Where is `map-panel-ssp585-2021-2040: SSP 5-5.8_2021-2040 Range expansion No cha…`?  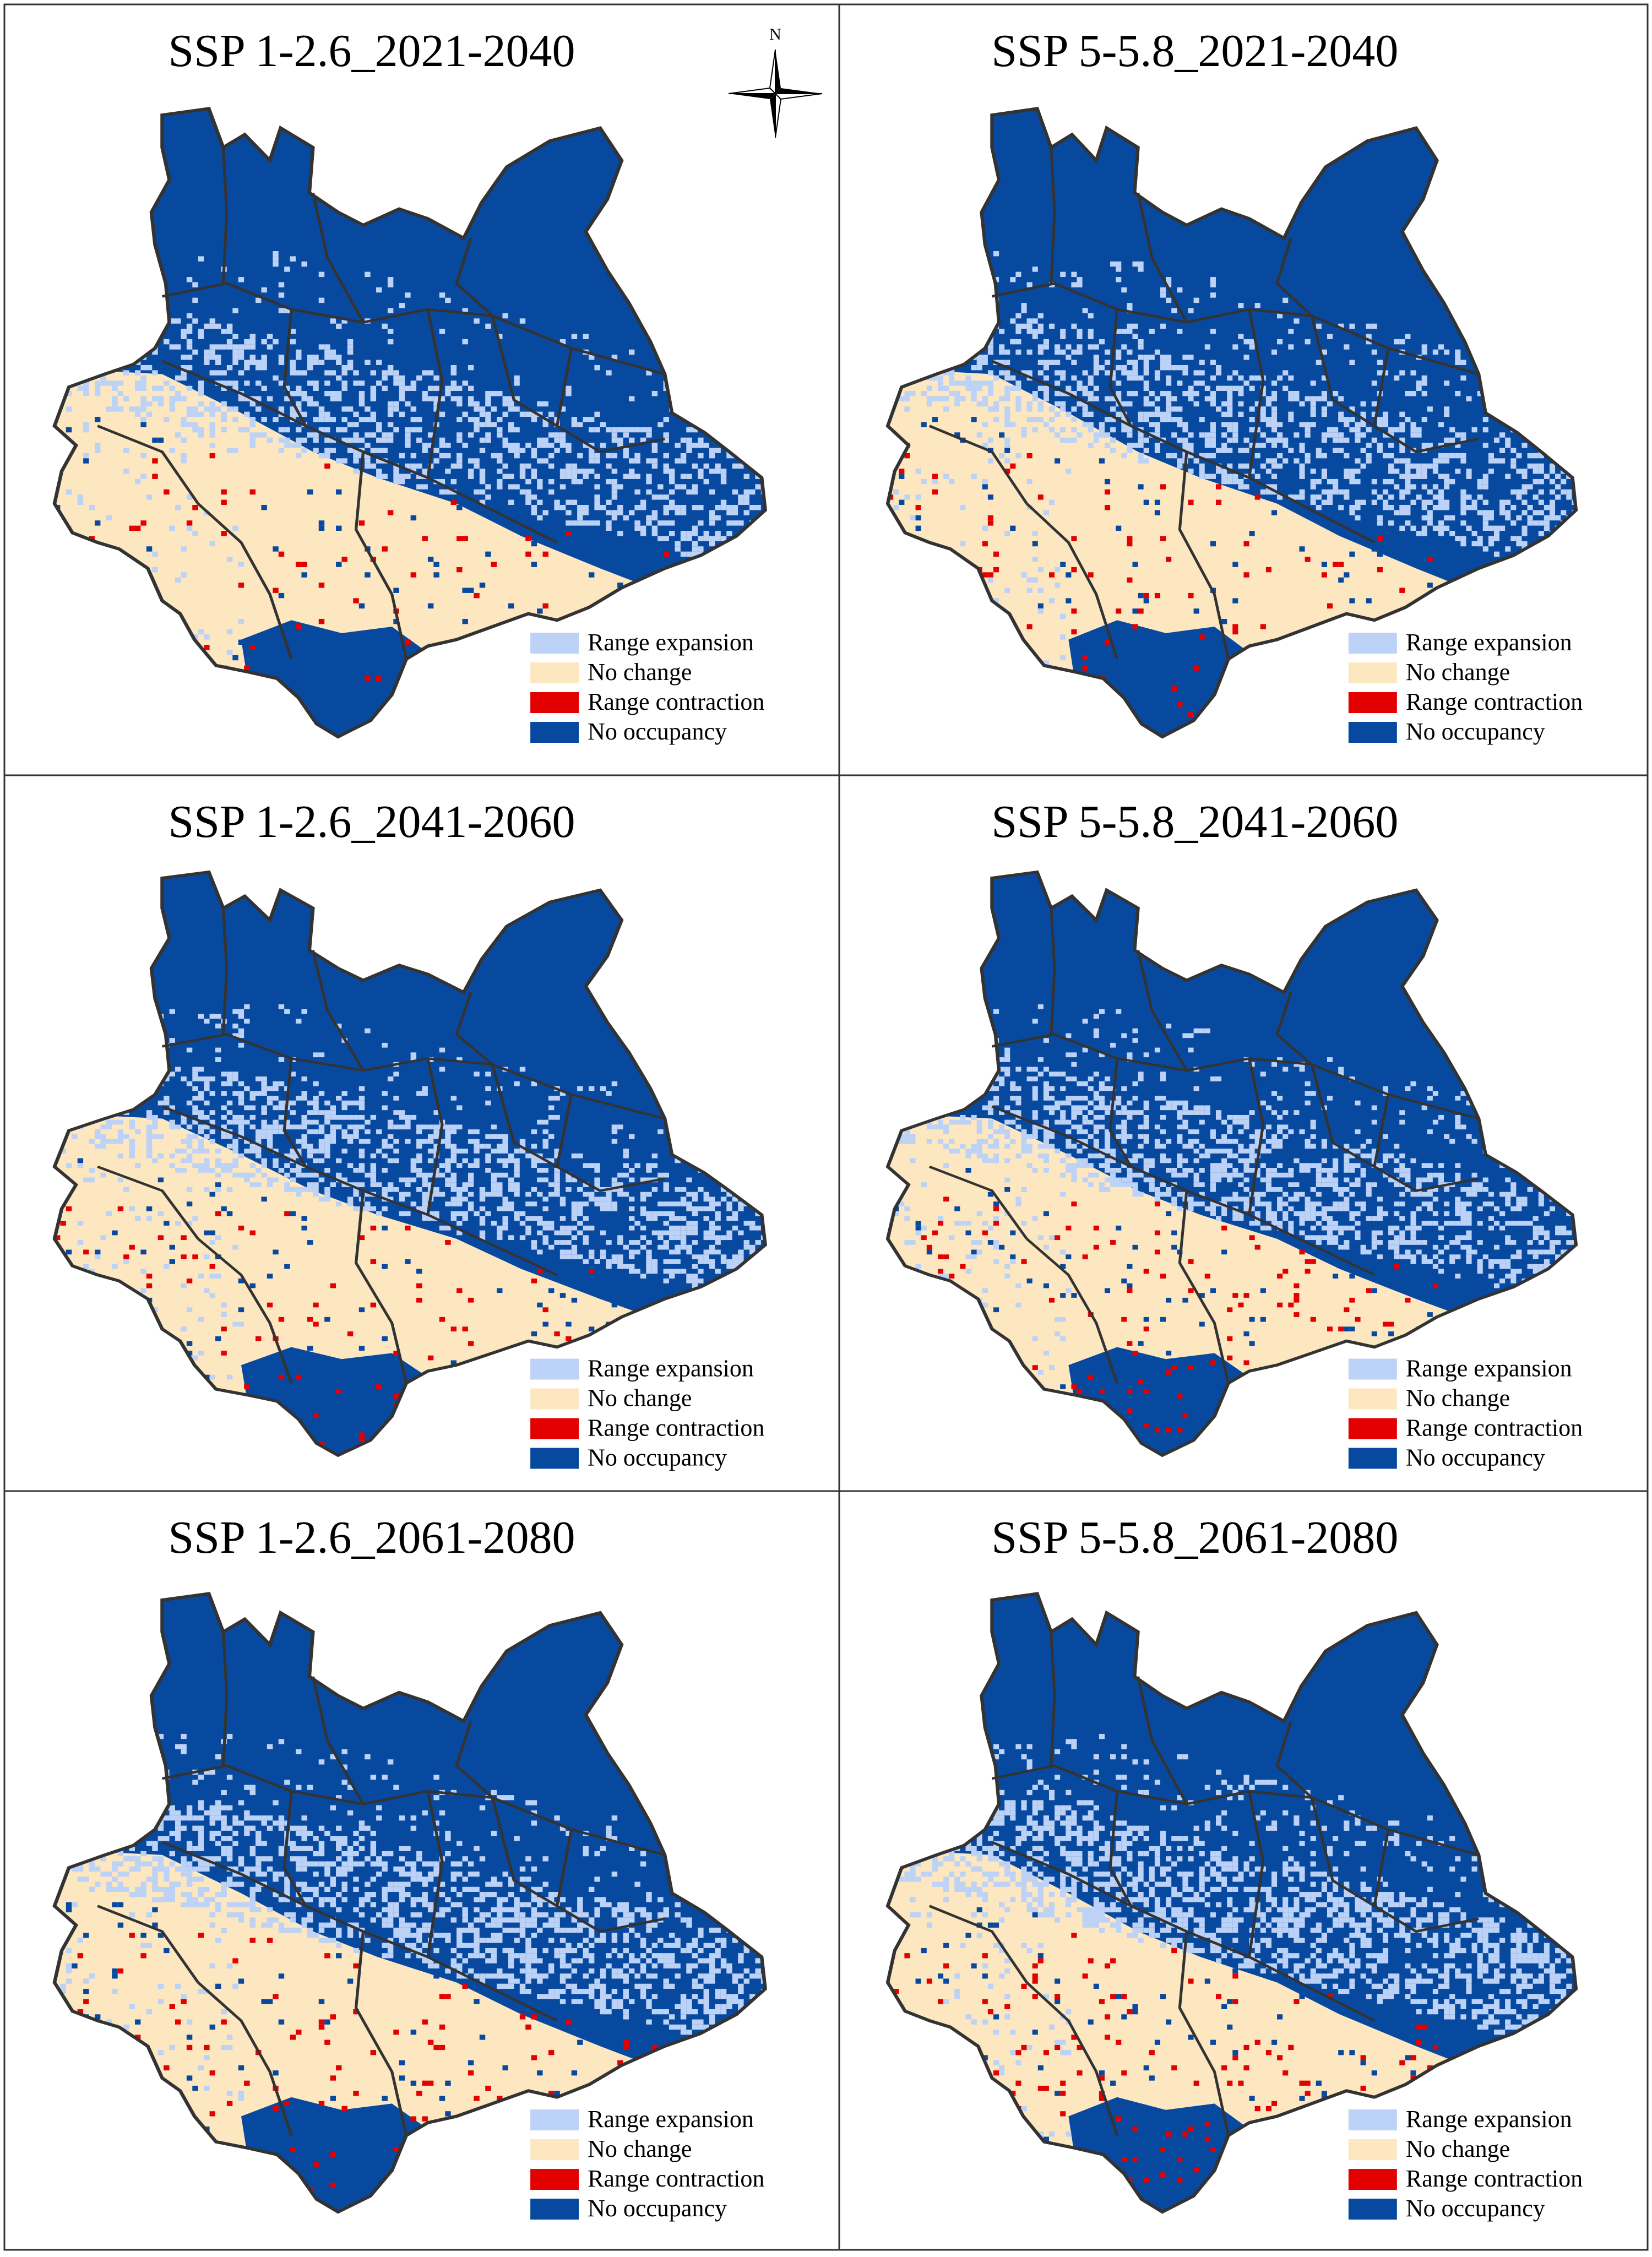 map-panel-ssp585-2021-2040: SSP 5-5.8_2021-2040 Range expansion No cha… is located at coordinates (1235, 387).